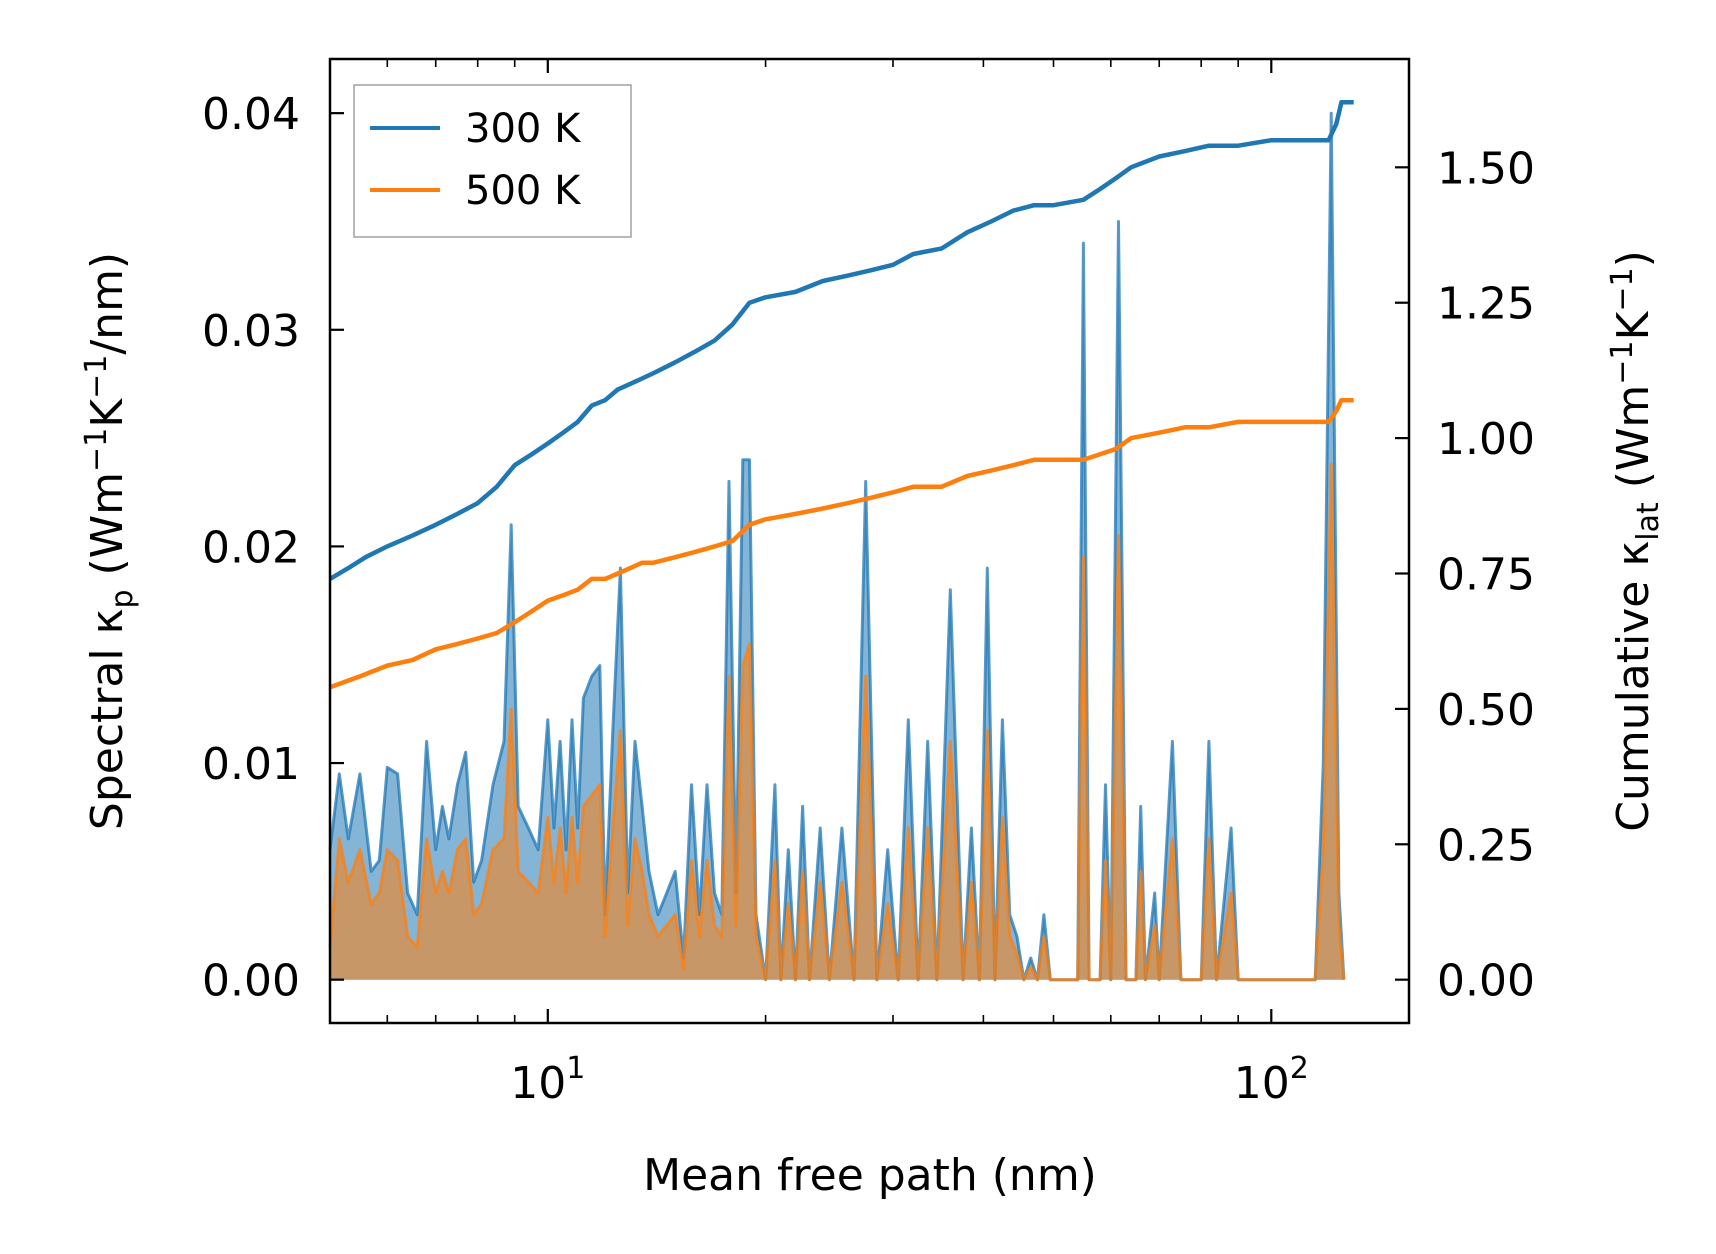 The width and height of the screenshot is (1716, 1254). What do you see at coordinates (1648, 521) in the screenshot?
I see `y2-axis-title-sub: lat` at bounding box center [1648, 521].